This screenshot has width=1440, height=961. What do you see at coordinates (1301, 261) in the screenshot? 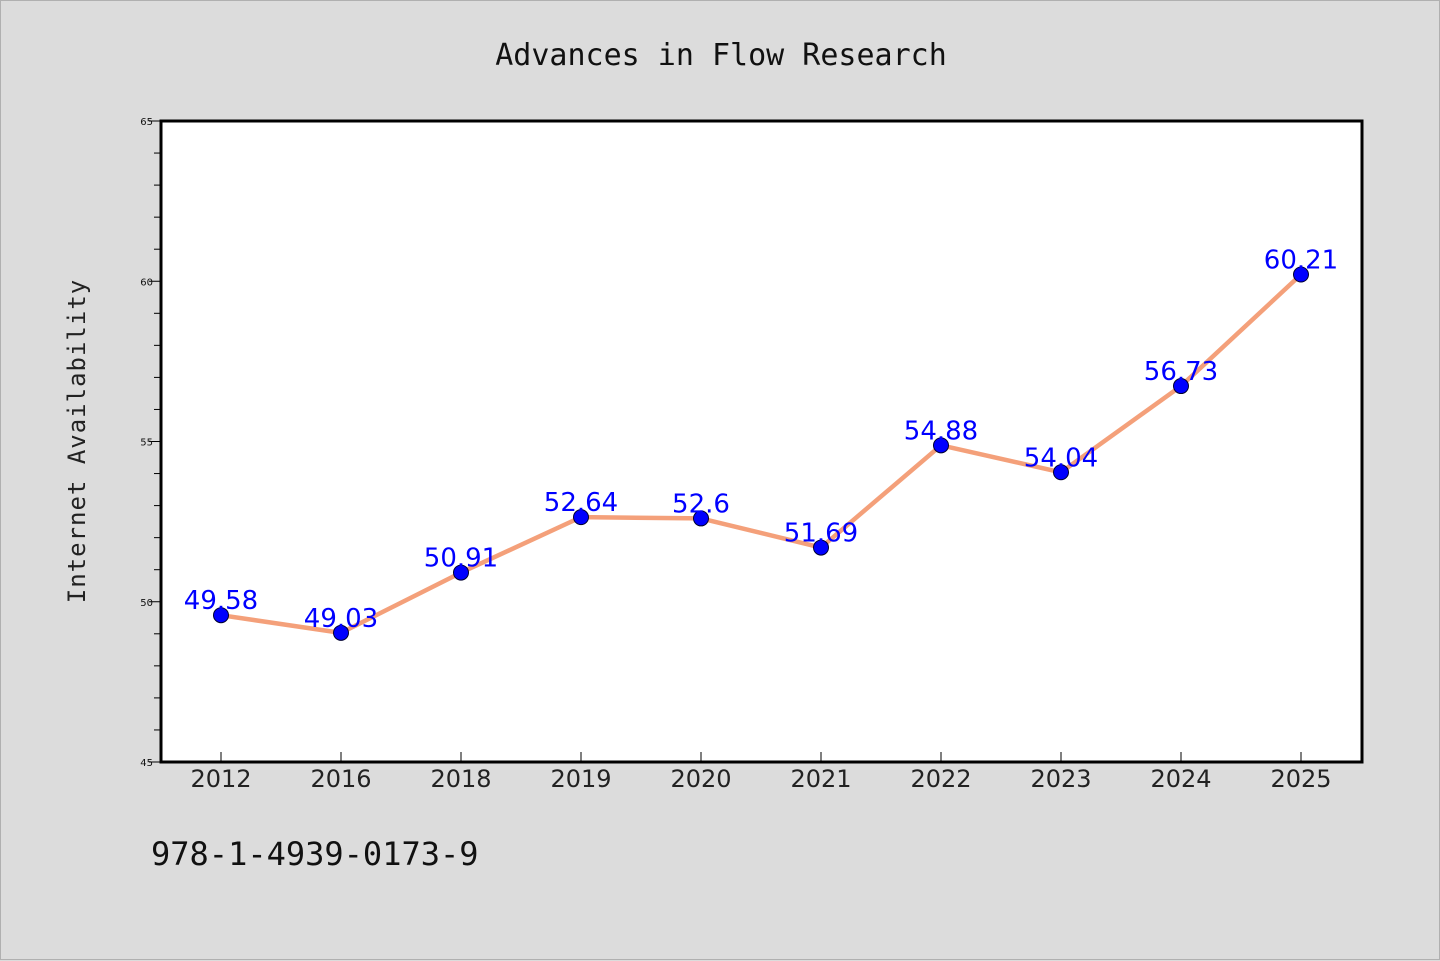
I see `data-label: 60.21` at bounding box center [1301, 261].